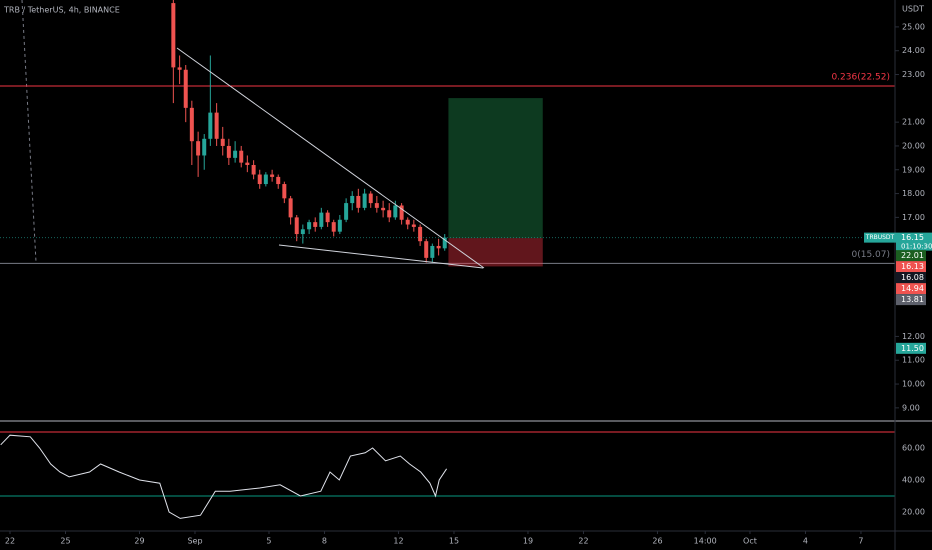 Image resolution: width=932 pixels, height=550 pixels. I want to click on price-badge-label: 13.81, so click(912, 299).